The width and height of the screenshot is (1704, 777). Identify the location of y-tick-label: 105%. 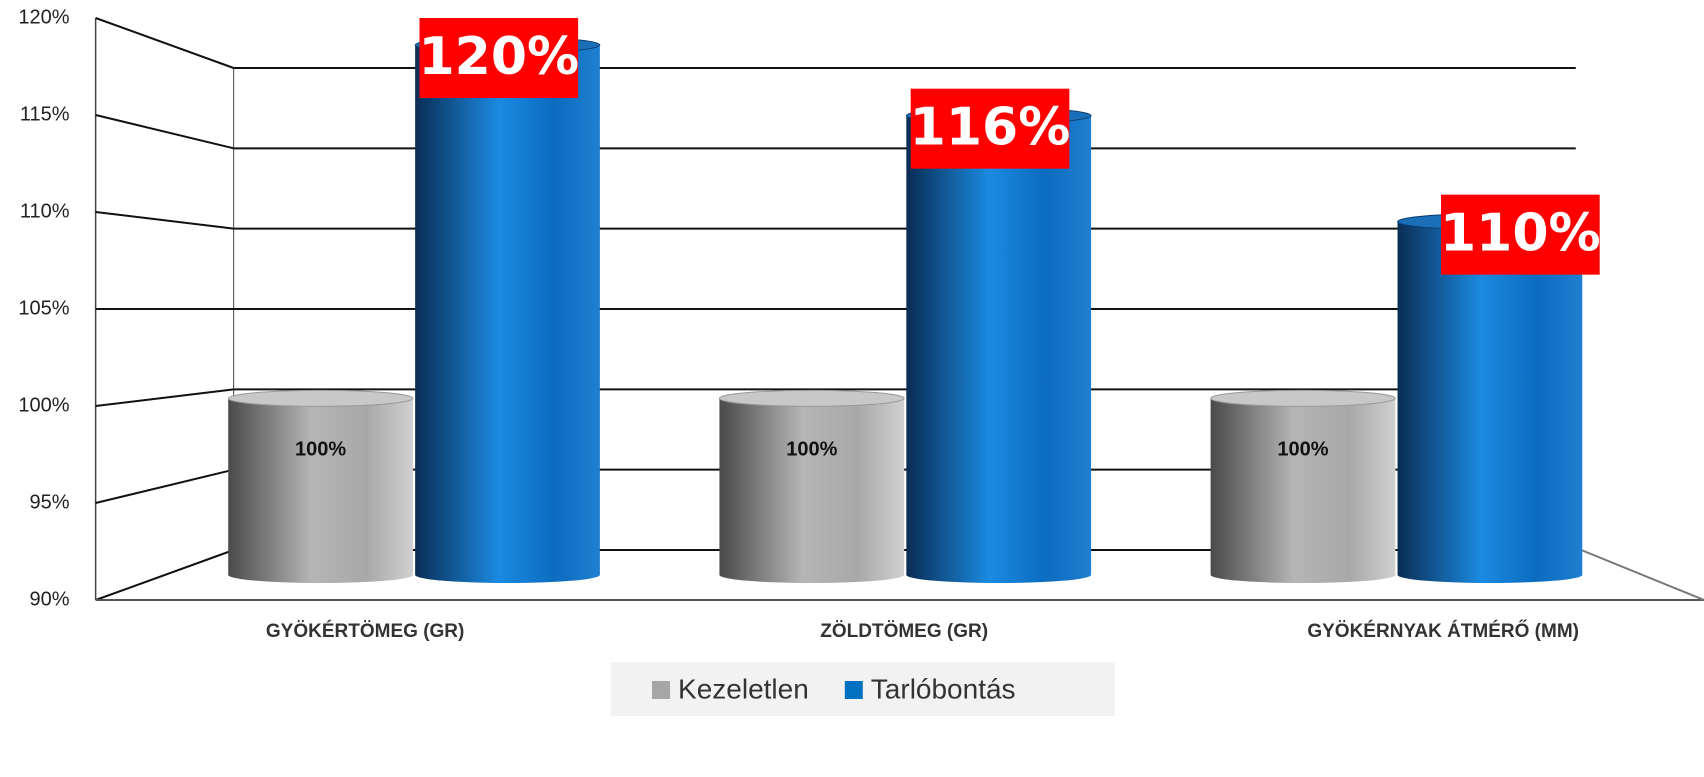
(43, 308).